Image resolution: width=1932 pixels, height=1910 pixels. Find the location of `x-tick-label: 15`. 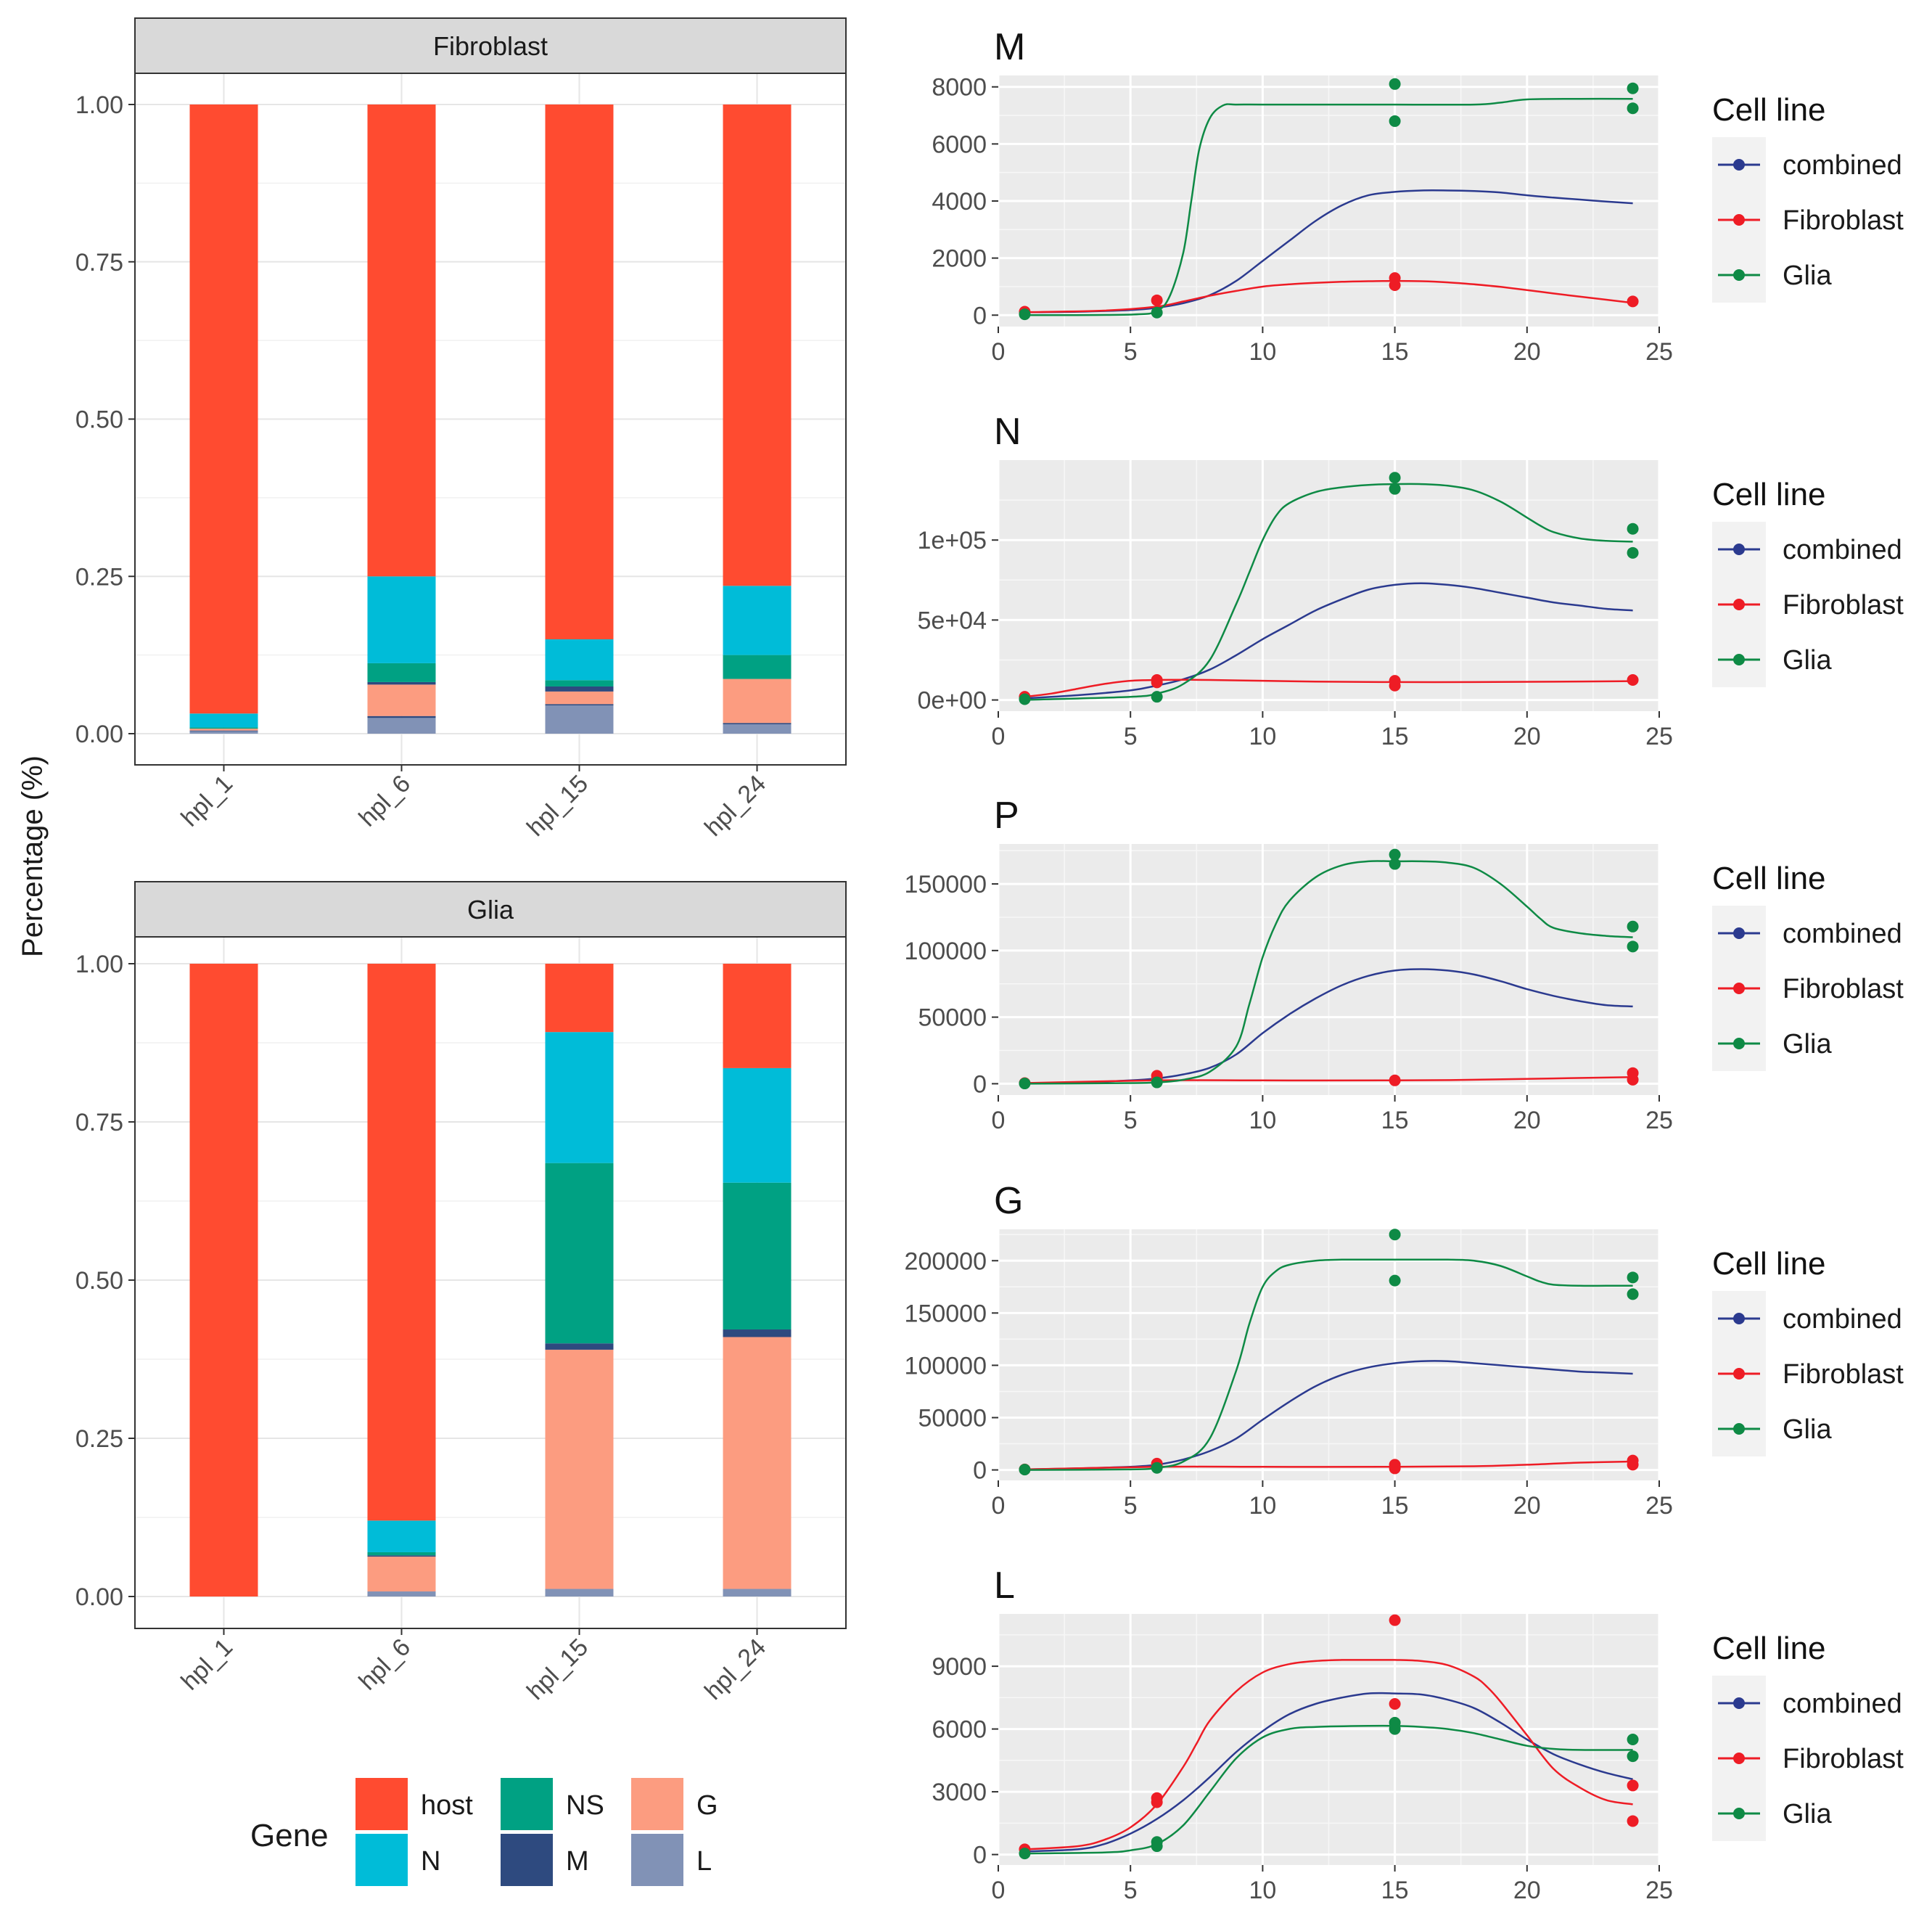

x-tick-label: 15 is located at coordinates (1395, 352).